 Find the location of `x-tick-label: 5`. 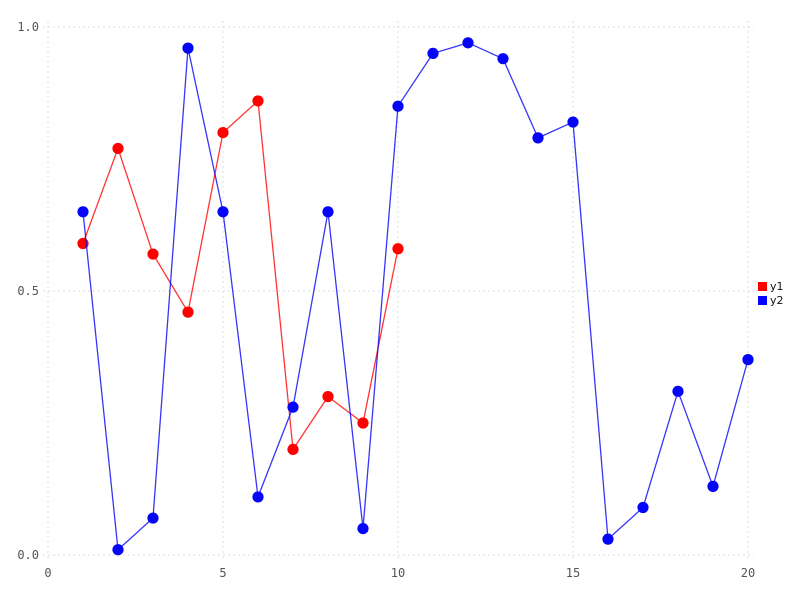

x-tick-label: 5 is located at coordinates (222, 573).